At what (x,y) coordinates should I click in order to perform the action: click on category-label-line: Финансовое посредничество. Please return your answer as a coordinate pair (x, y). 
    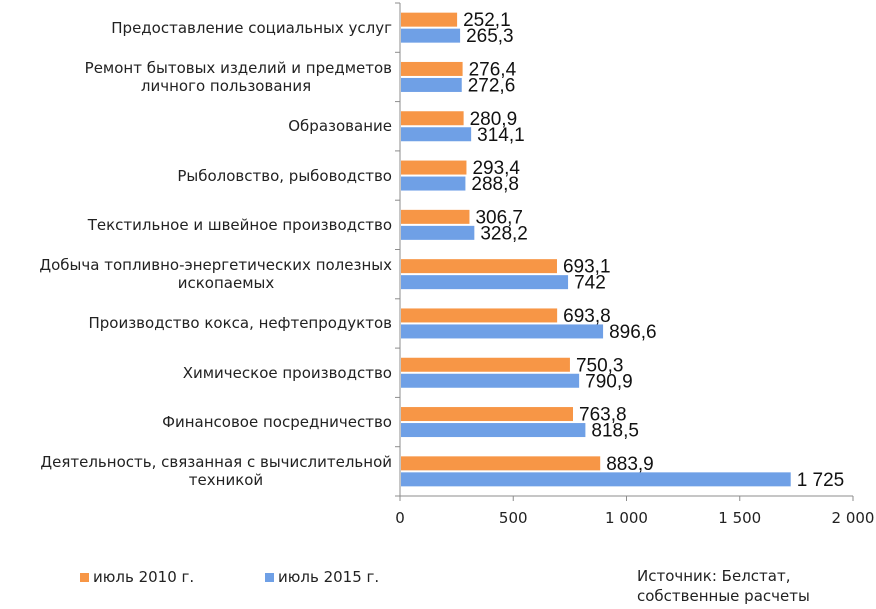
    Looking at the image, I should click on (277, 422).